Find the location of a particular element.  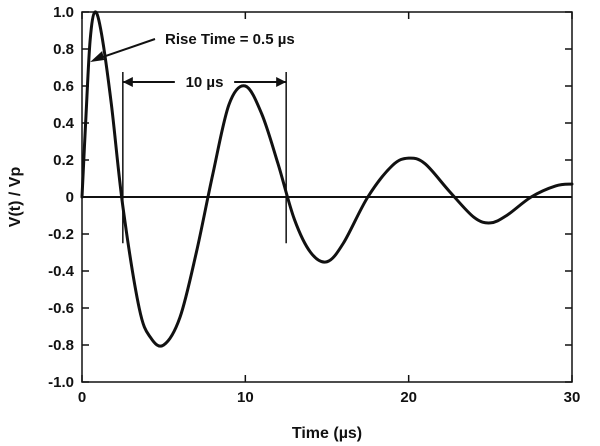

period-arrowhead-right is located at coordinates (281, 82).